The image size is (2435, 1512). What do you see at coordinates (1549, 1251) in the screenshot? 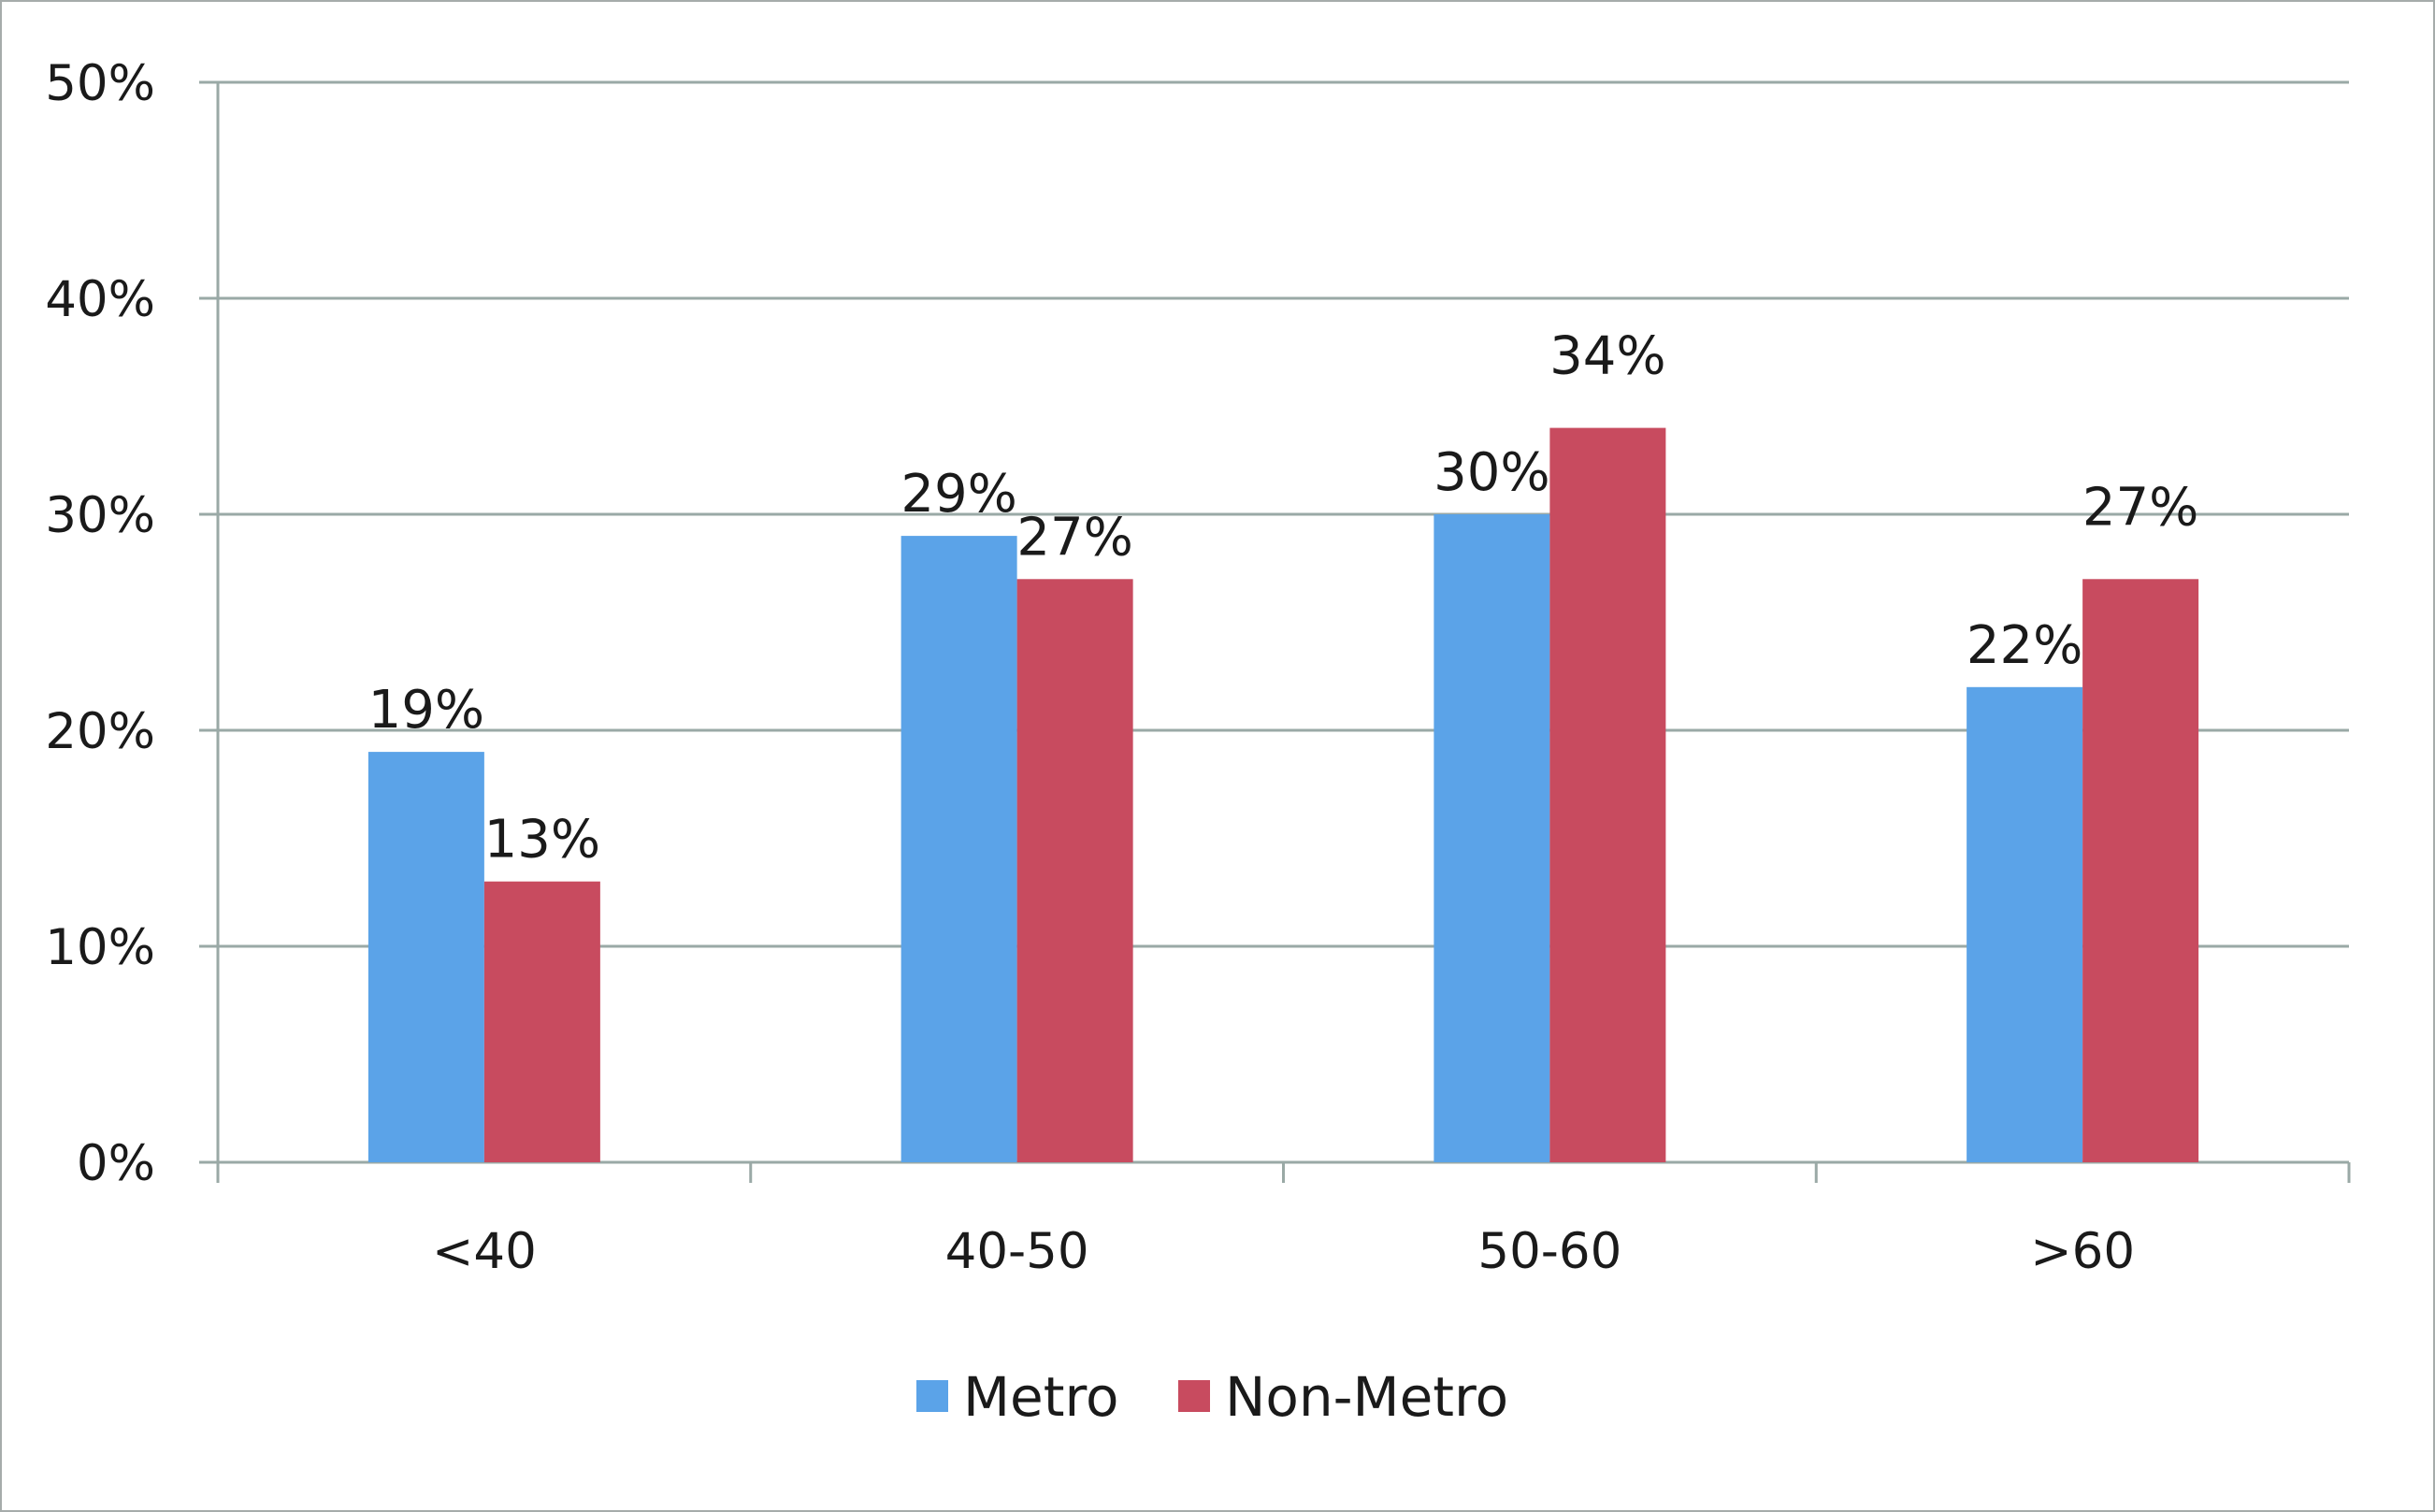
I see `x-tick-label: 50-60` at bounding box center [1549, 1251].